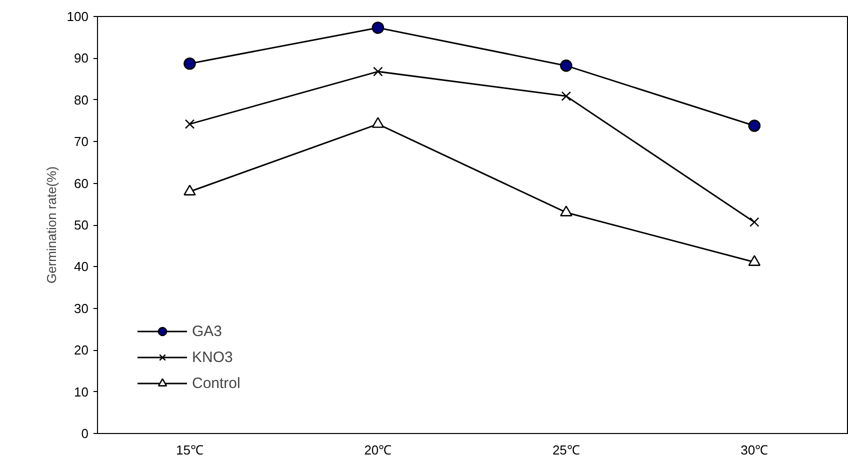  What do you see at coordinates (216, 383) in the screenshot?
I see `legend-label: Control` at bounding box center [216, 383].